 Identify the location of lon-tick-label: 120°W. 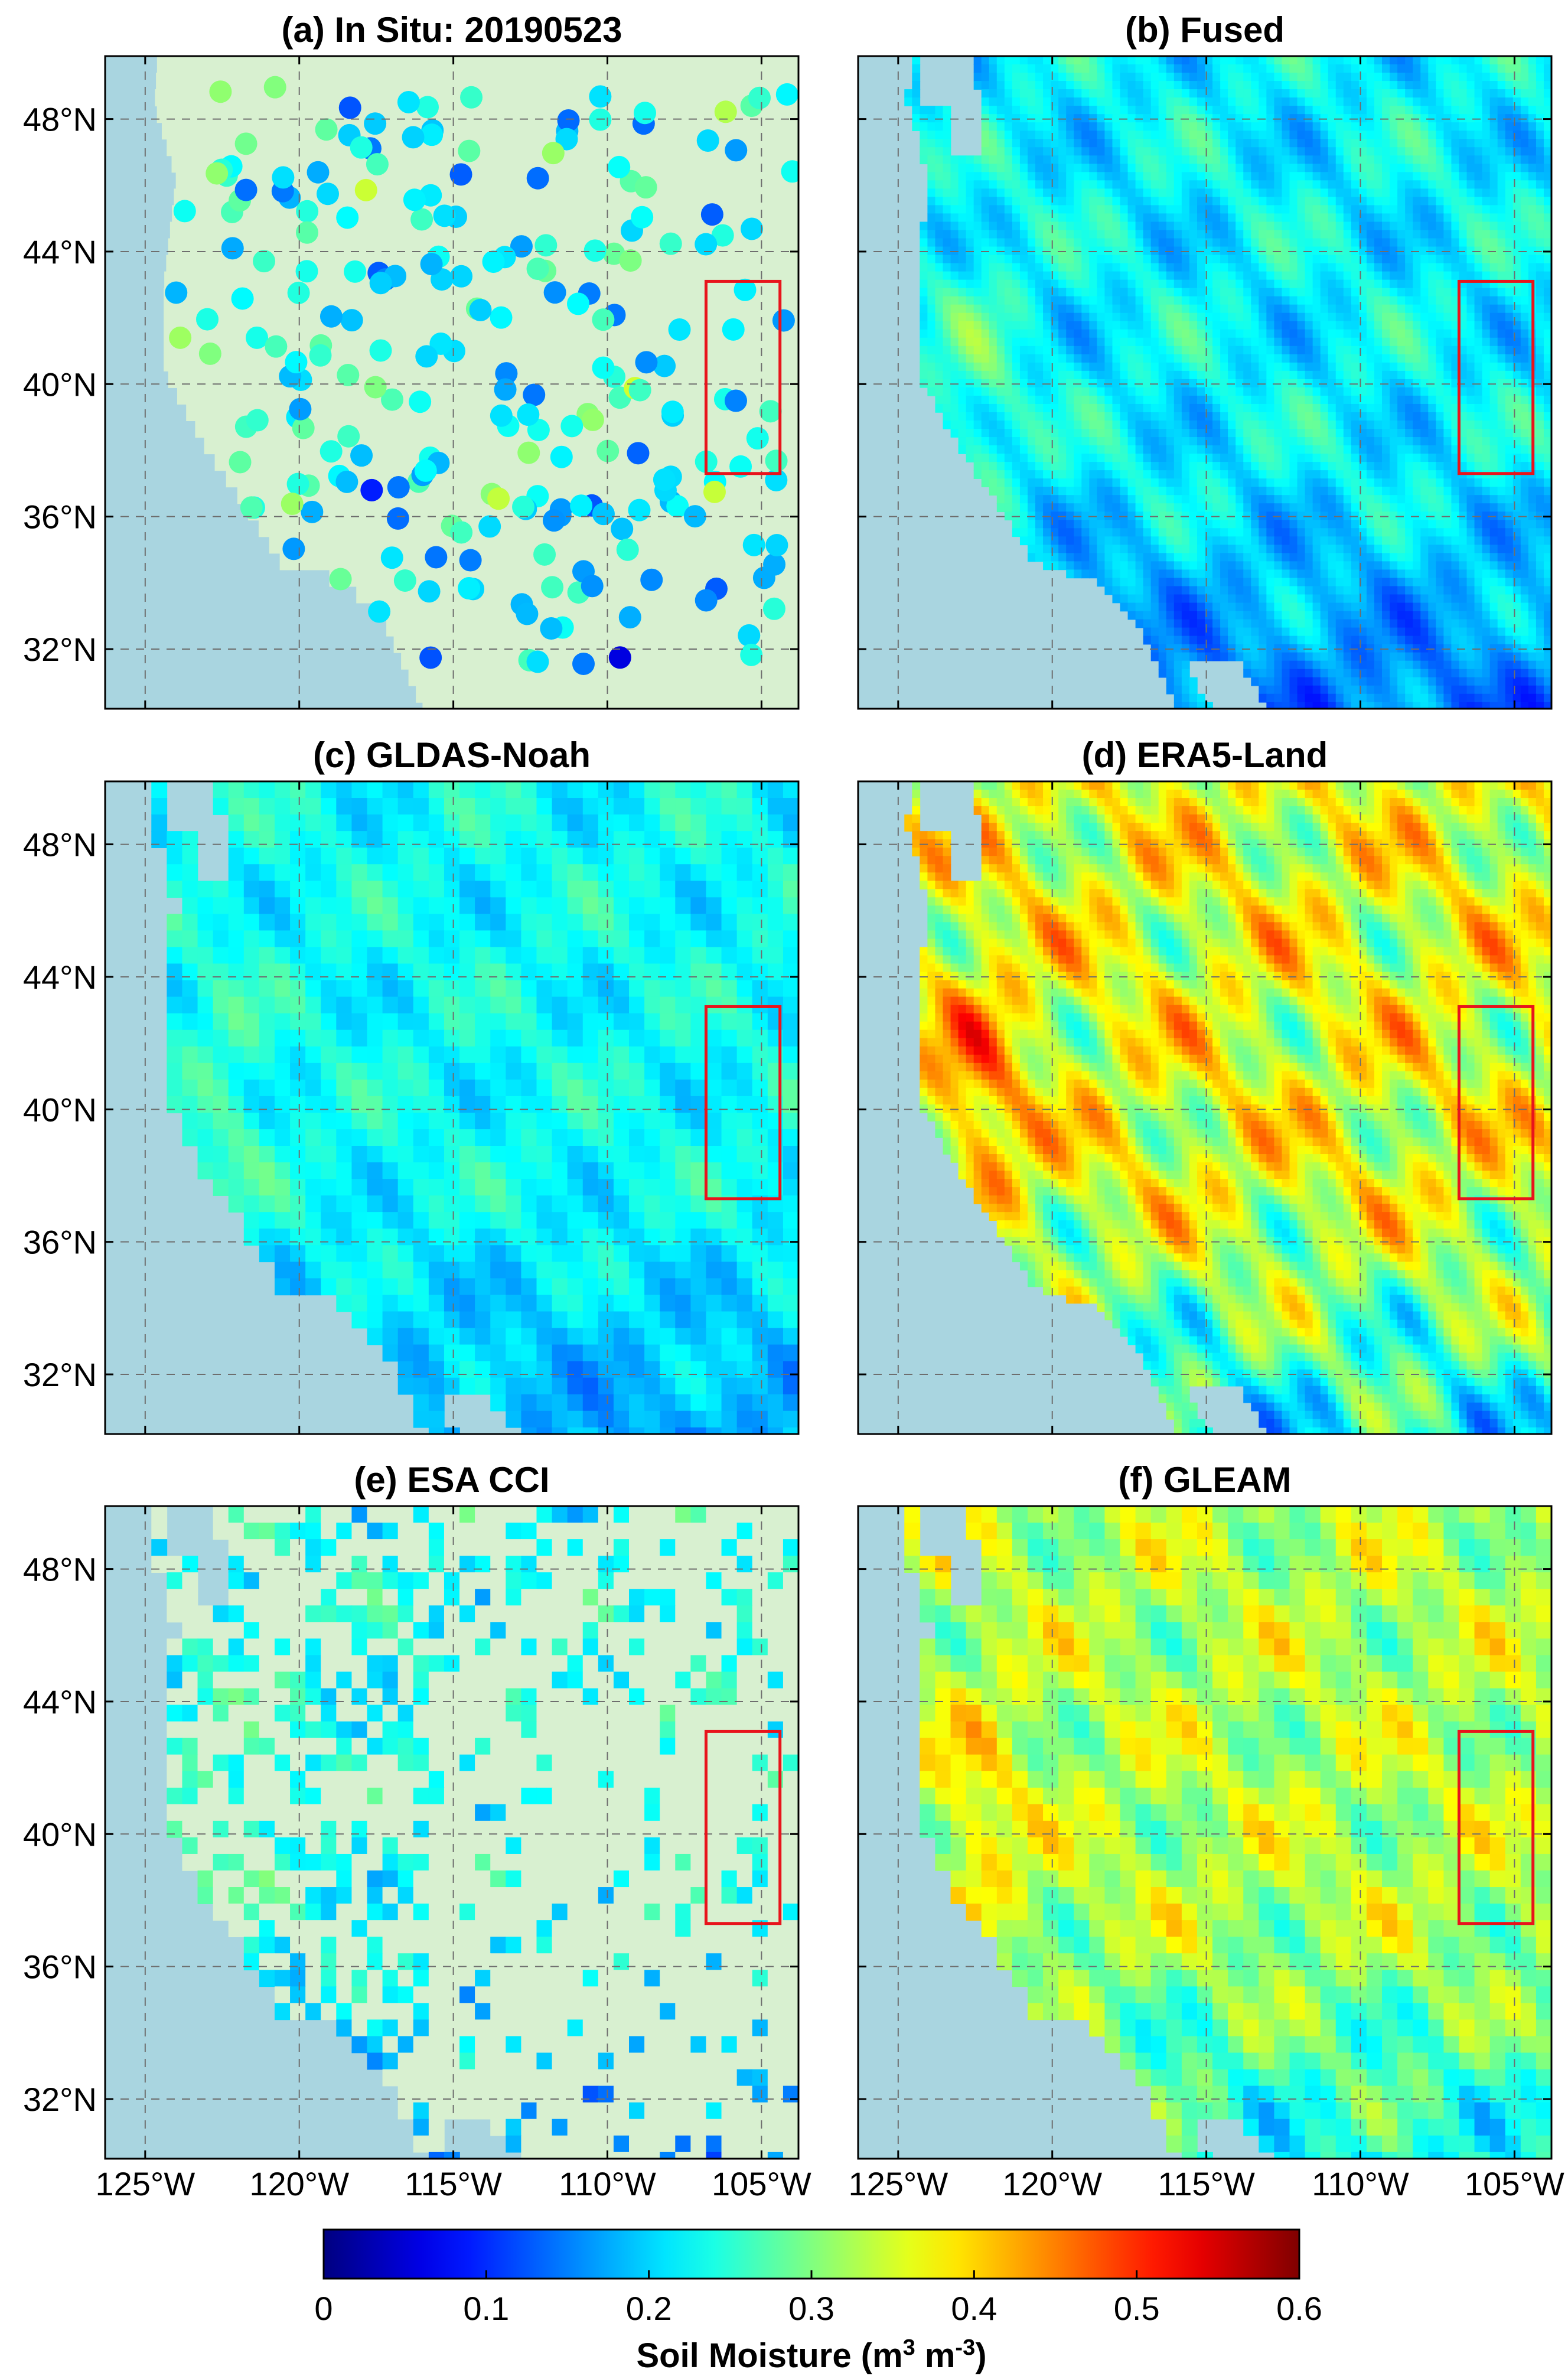
(1052, 2183).